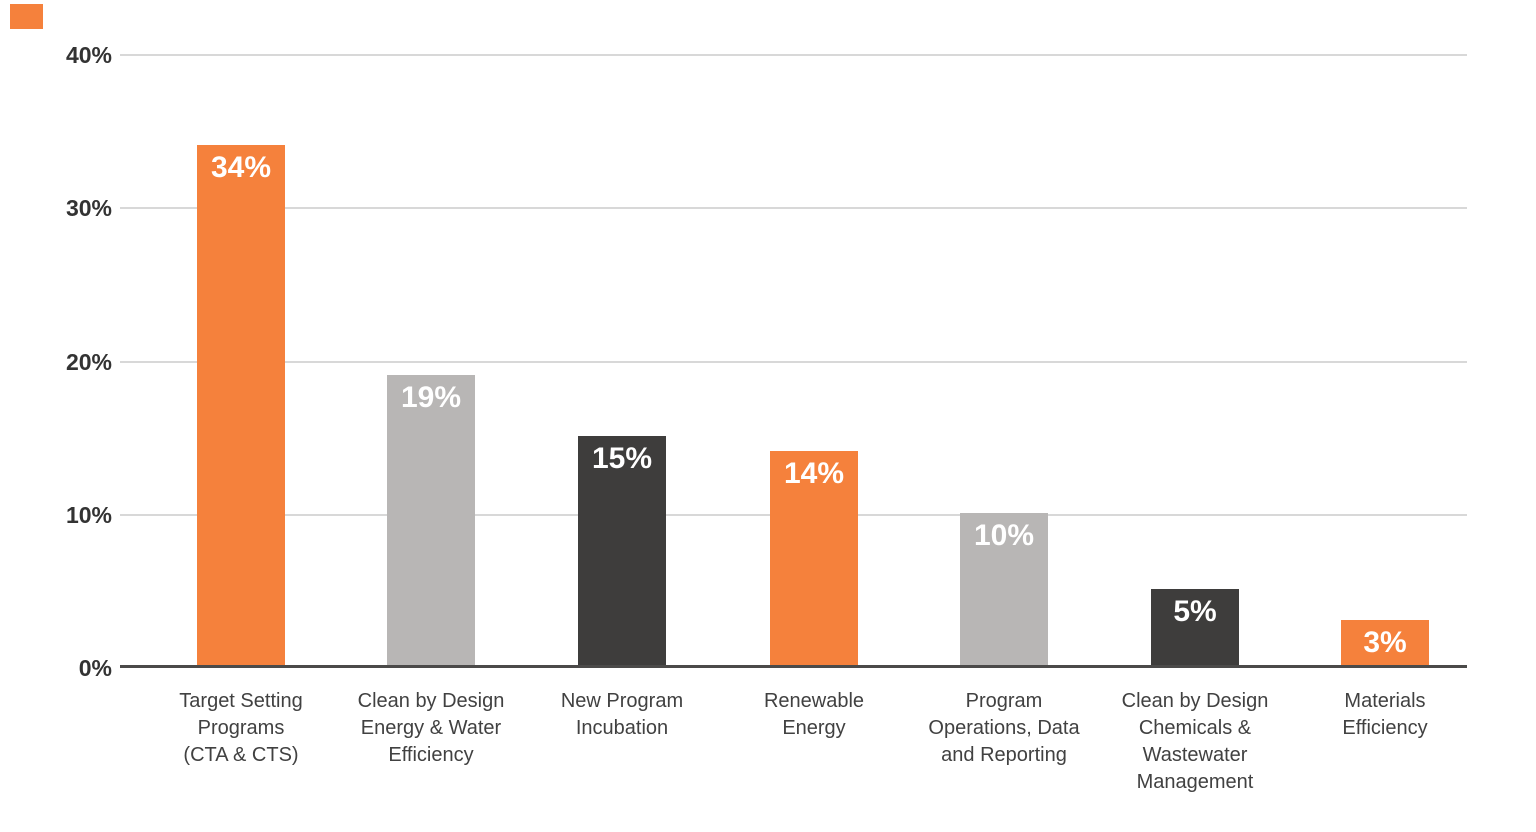 The height and width of the screenshot is (832, 1536). What do you see at coordinates (88, 208) in the screenshot?
I see `y-axis-tick-label: 30%` at bounding box center [88, 208].